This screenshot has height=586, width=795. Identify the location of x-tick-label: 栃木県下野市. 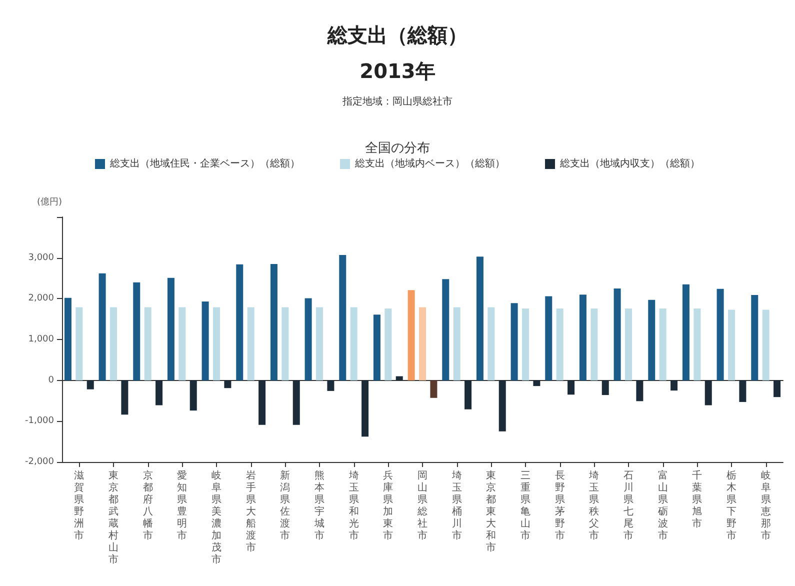
(731, 506).